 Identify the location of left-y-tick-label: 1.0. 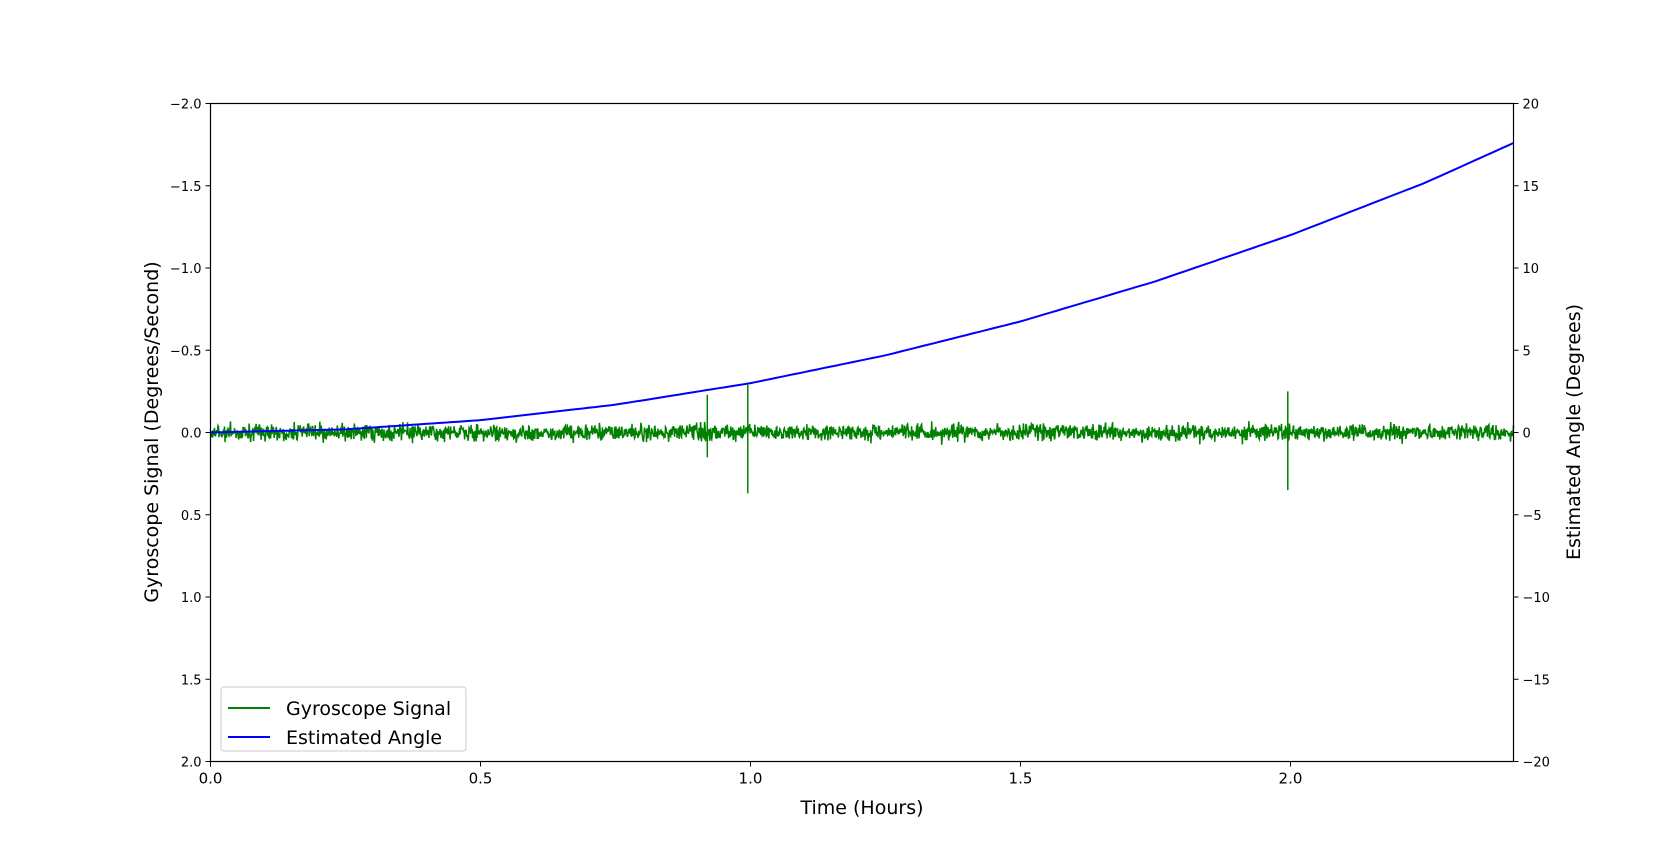
(191, 598).